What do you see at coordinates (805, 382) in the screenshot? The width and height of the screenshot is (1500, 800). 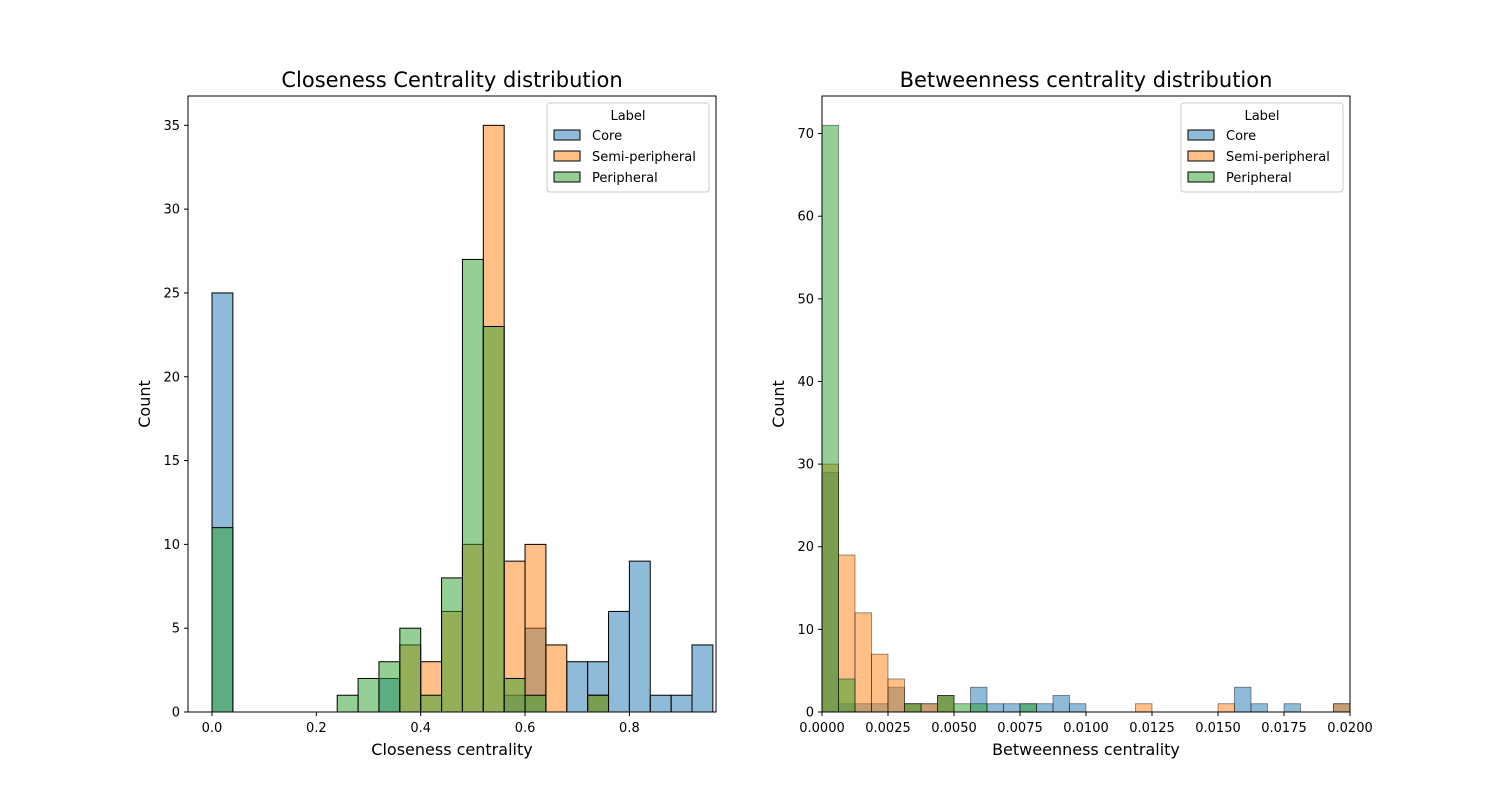 I see `y-tick-label: 40` at bounding box center [805, 382].